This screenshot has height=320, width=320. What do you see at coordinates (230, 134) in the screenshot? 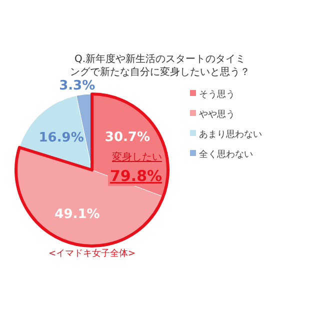
I see `legend-label: あまり思わない` at bounding box center [230, 134].